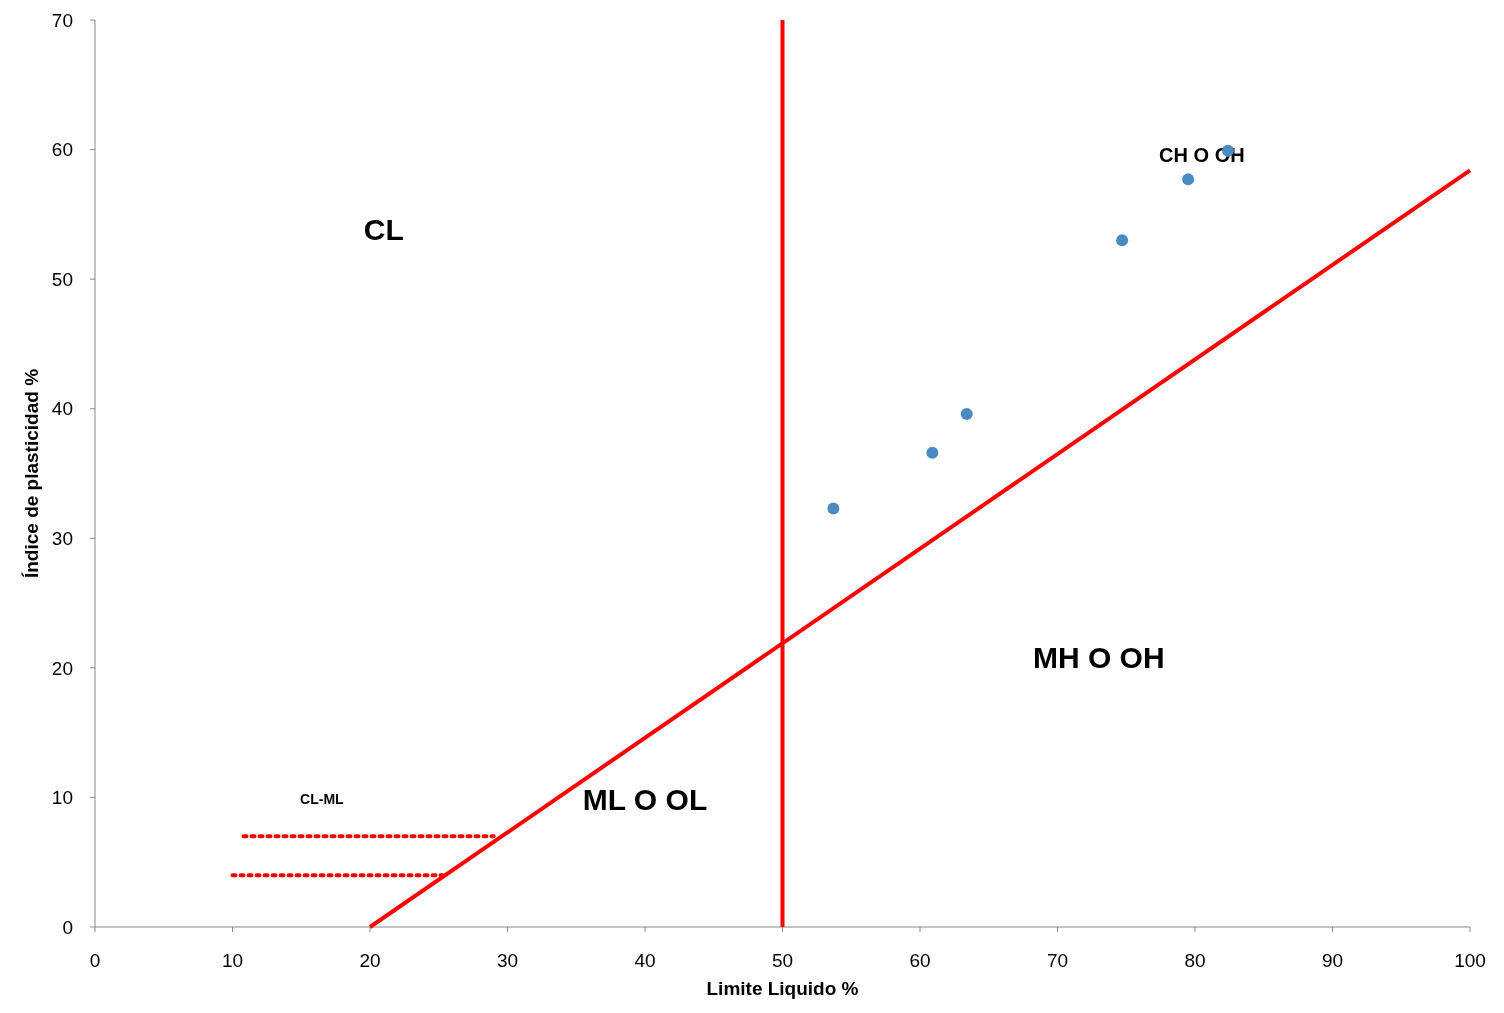 The height and width of the screenshot is (1013, 1504). I want to click on x-tick-label: 50, so click(782, 960).